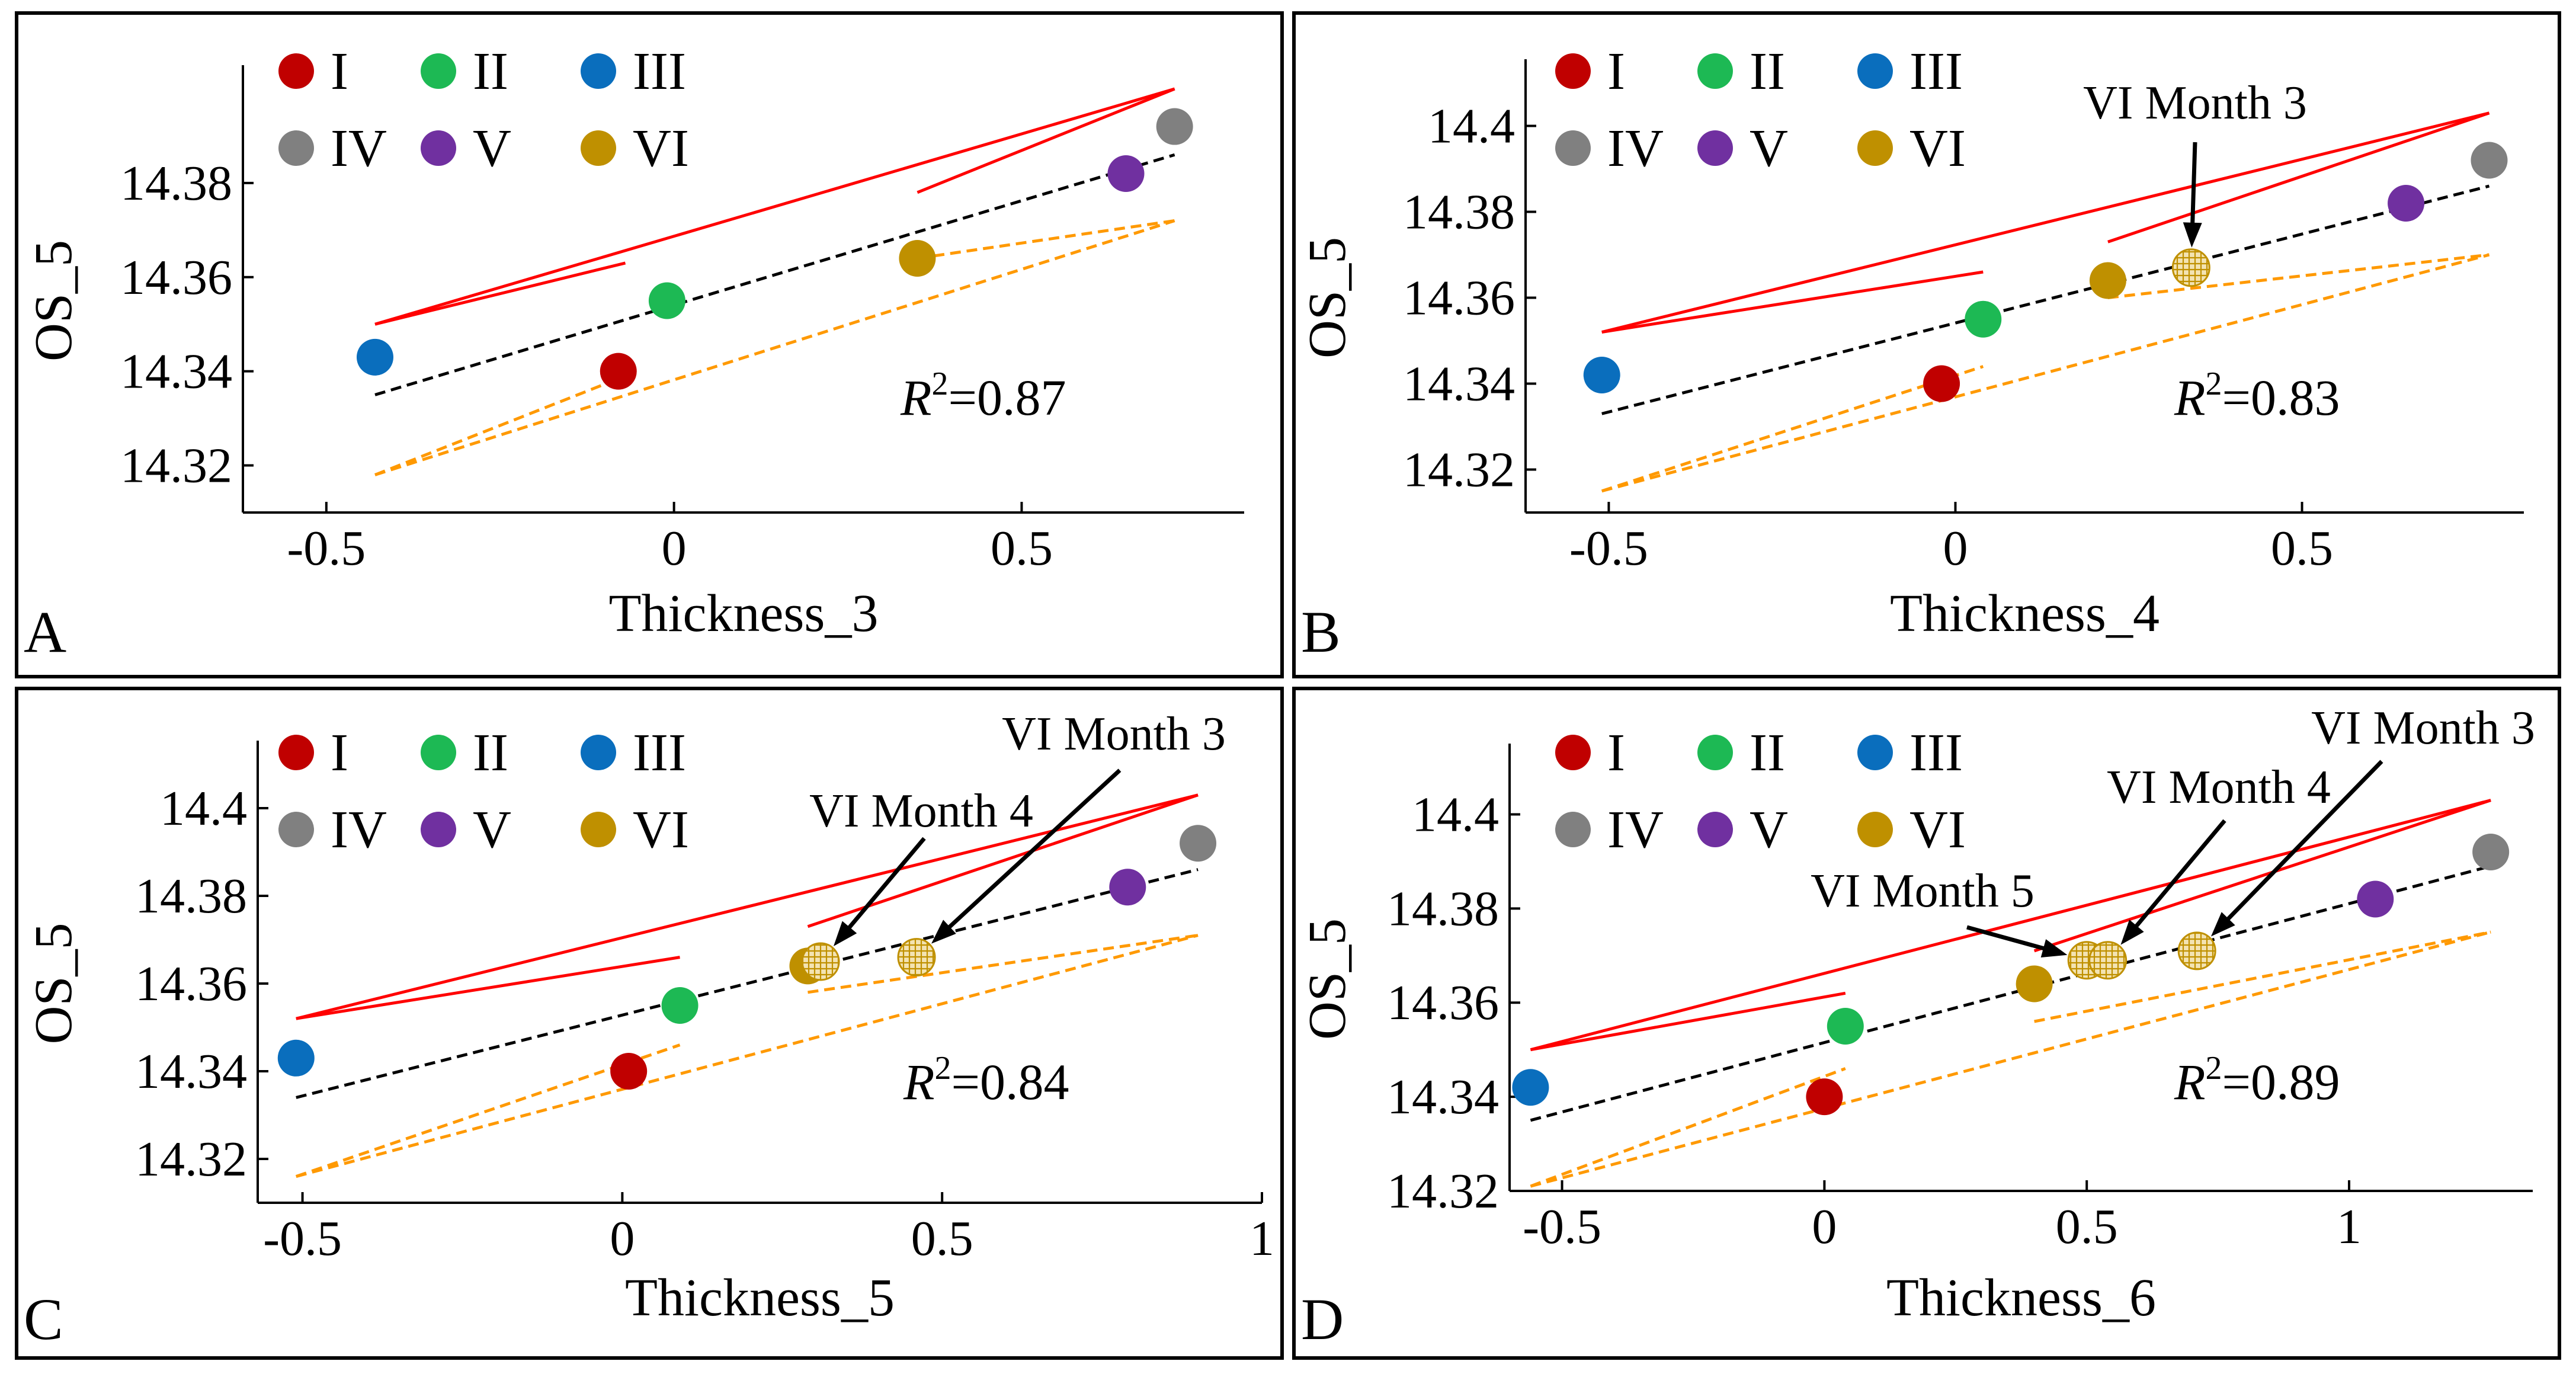 The width and height of the screenshot is (2576, 1374). Describe the element at coordinates (917, 958) in the screenshot. I see `point-month-hatched` at that location.